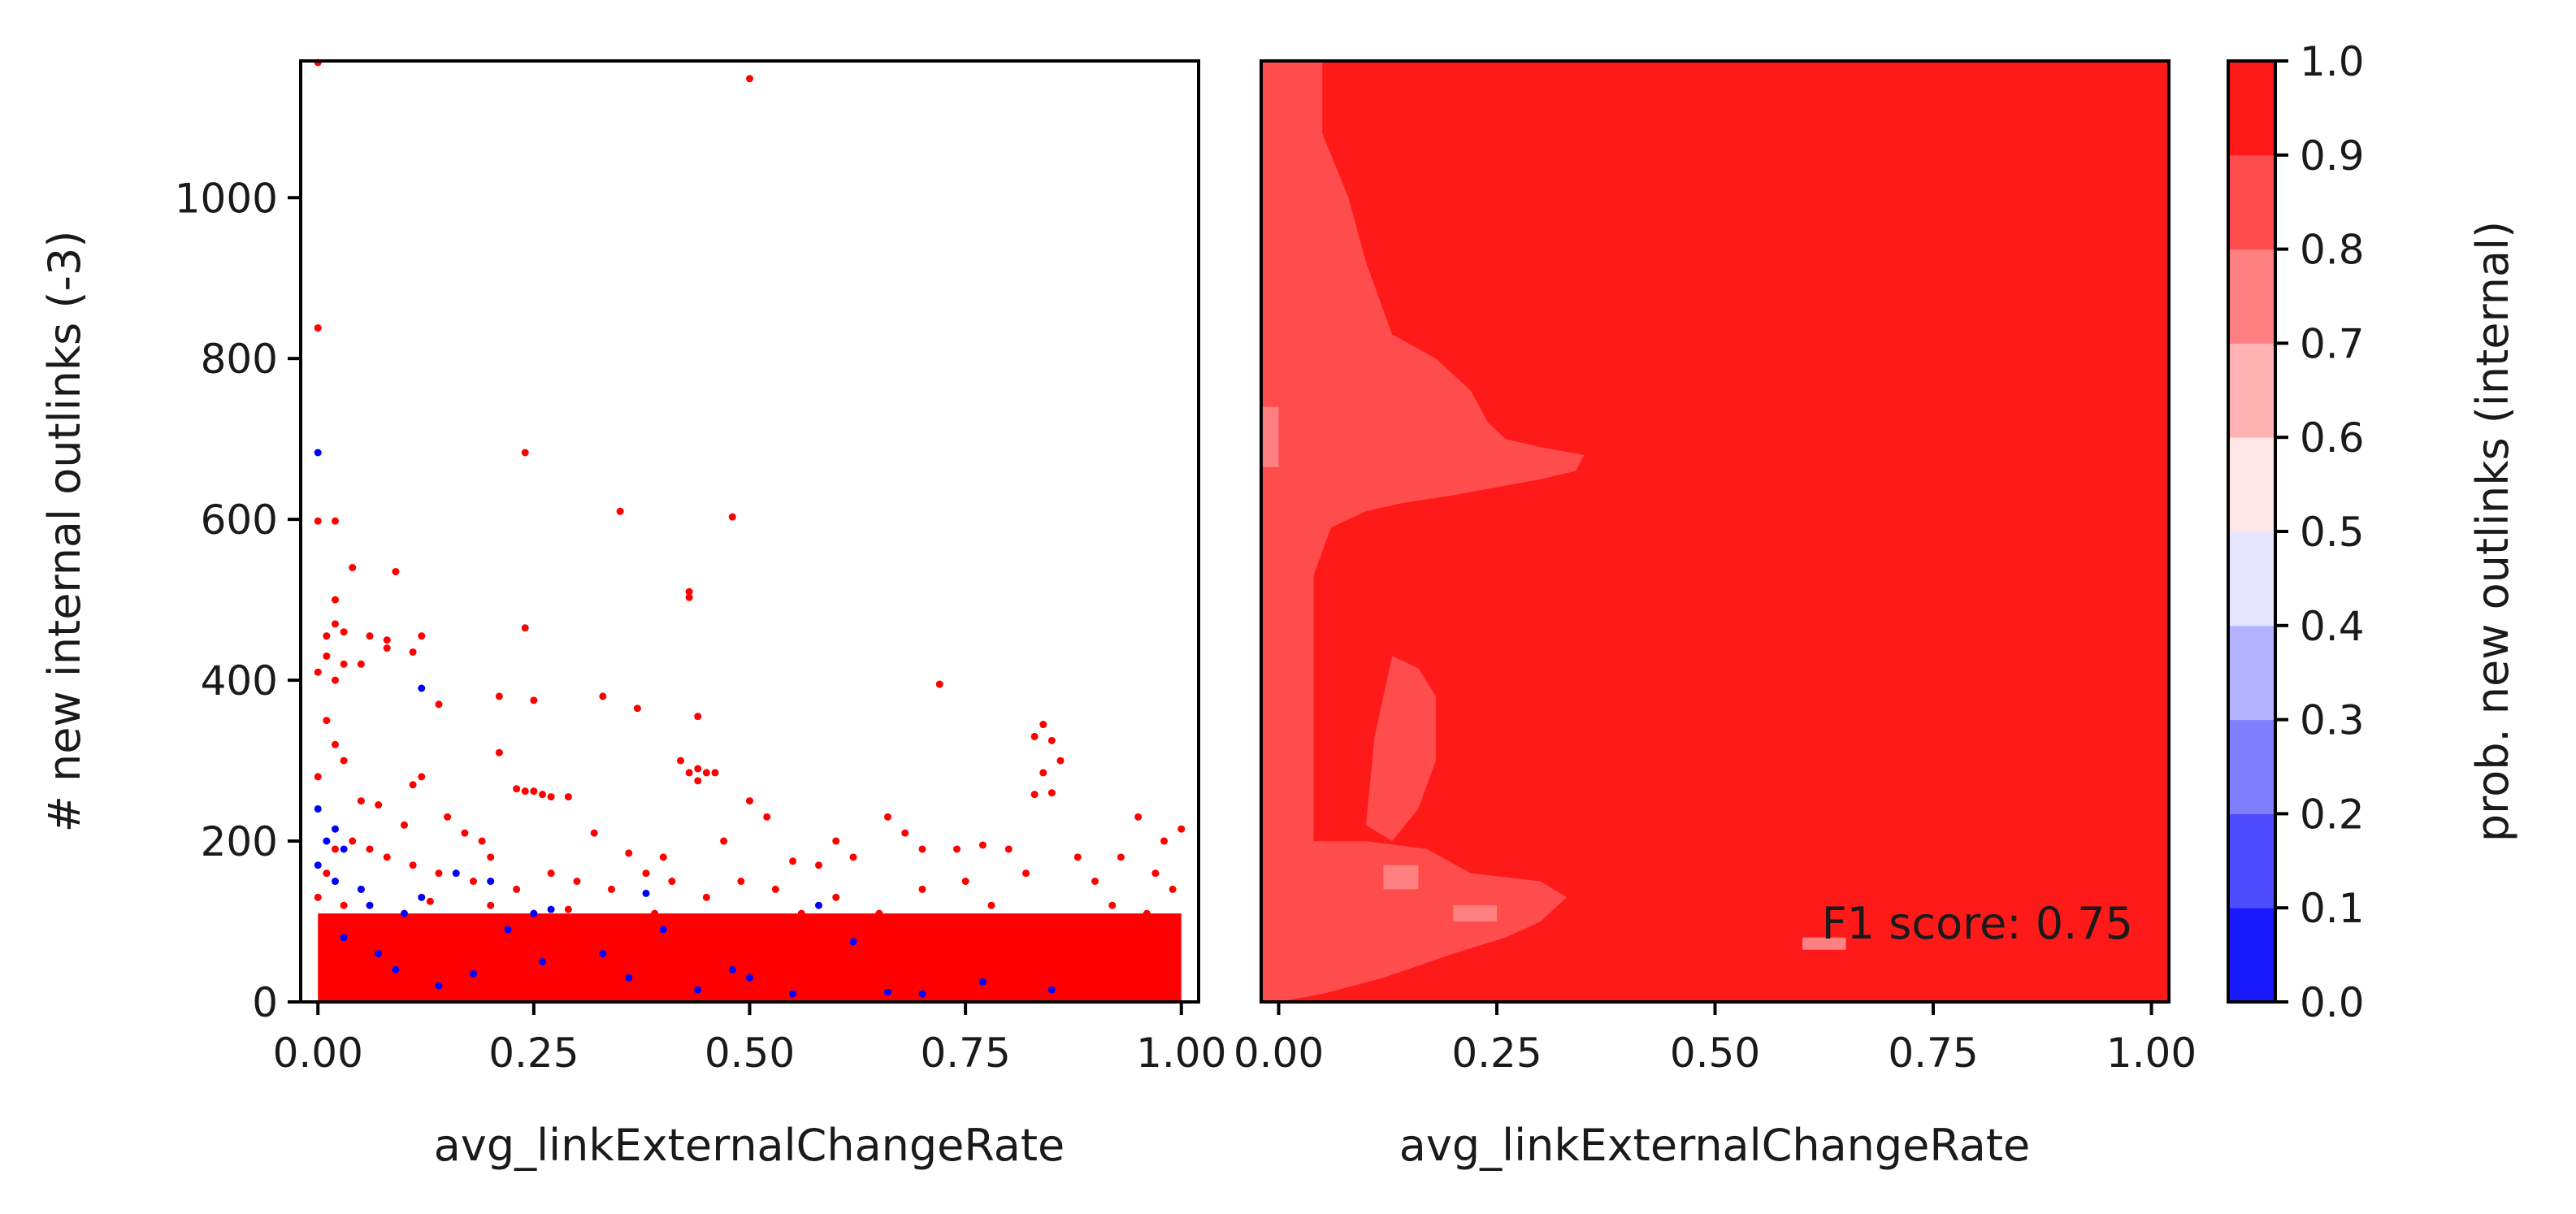 The image size is (2576, 1214). I want to click on colorbar-tick-label: 0.7, so click(2332, 343).